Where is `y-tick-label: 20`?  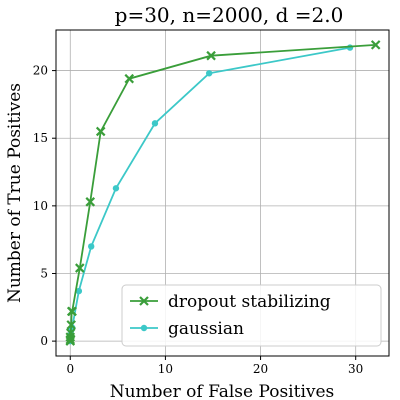
y-tick-label: 20 is located at coordinates (40, 71).